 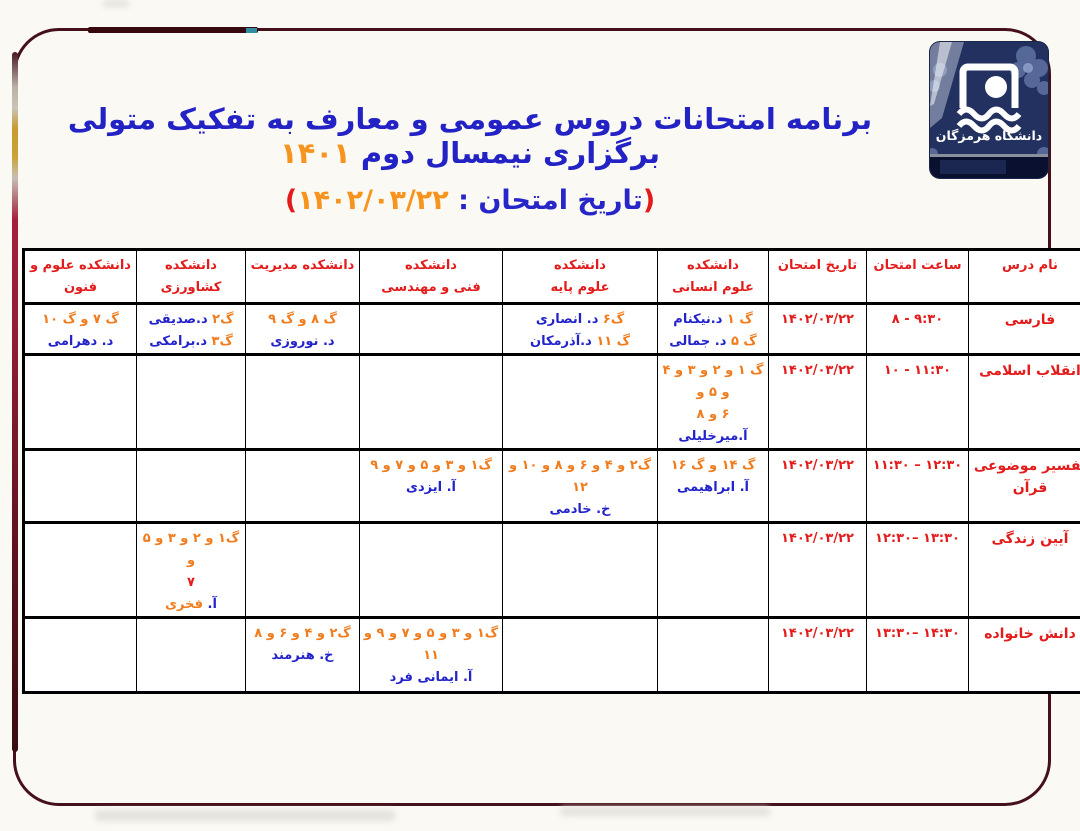 I want to click on cell-name: تفسیر موضوعی قرآن, so click(x=1024, y=486).